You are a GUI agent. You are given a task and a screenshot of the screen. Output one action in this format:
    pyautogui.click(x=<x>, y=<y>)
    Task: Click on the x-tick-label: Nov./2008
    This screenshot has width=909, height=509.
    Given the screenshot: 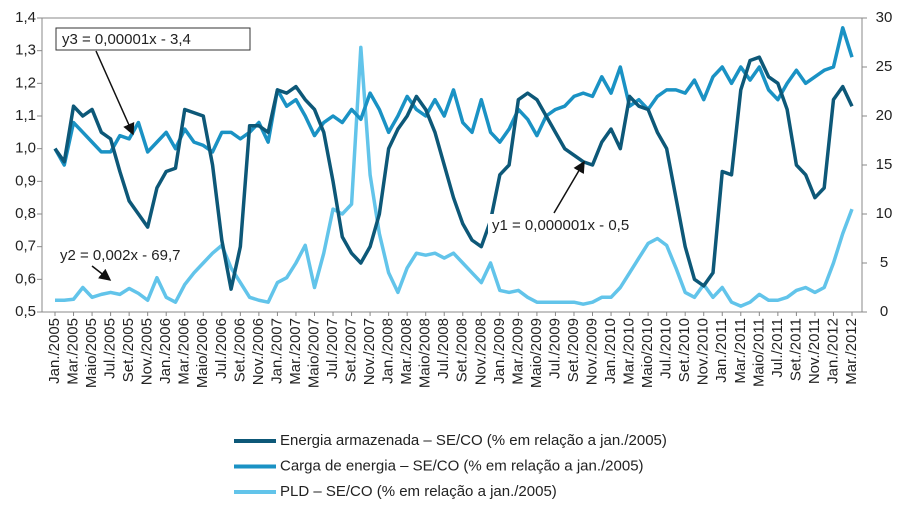 What is the action you would take?
    pyautogui.click(x=480, y=351)
    